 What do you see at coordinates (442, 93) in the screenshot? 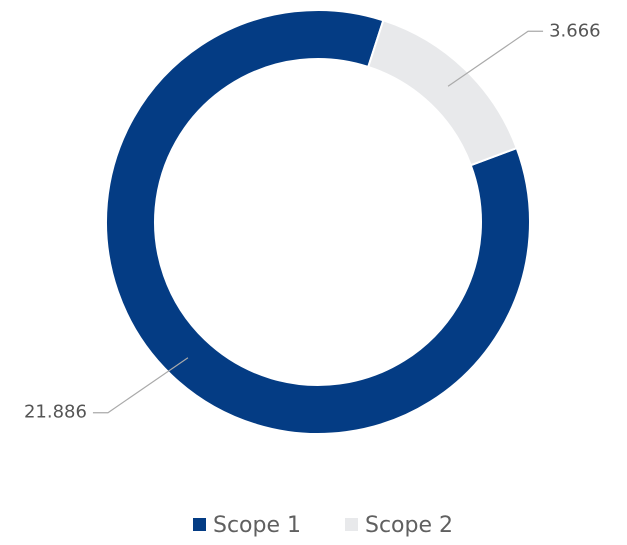
I see `donut-slice` at bounding box center [442, 93].